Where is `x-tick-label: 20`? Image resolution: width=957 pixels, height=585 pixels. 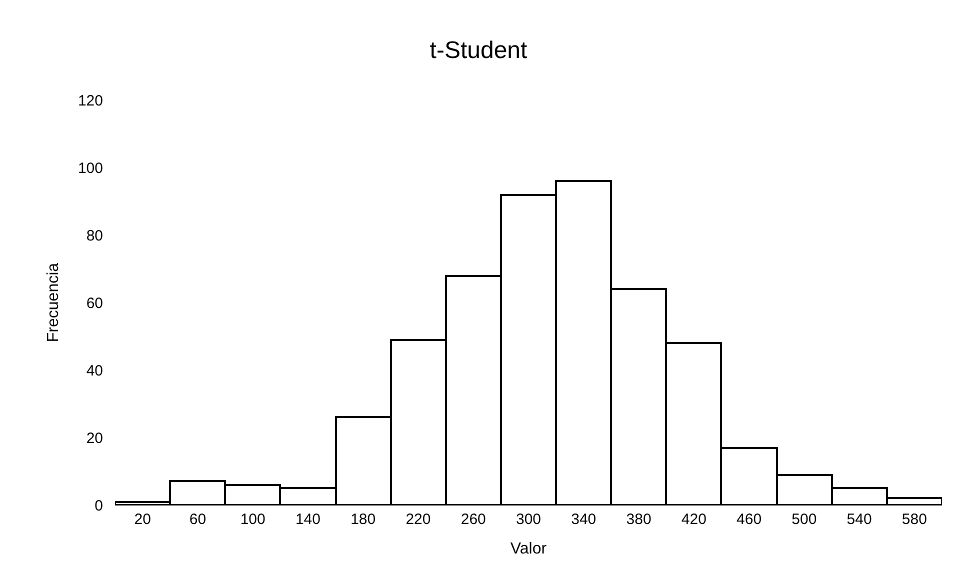
x-tick-label: 20 is located at coordinates (142, 519).